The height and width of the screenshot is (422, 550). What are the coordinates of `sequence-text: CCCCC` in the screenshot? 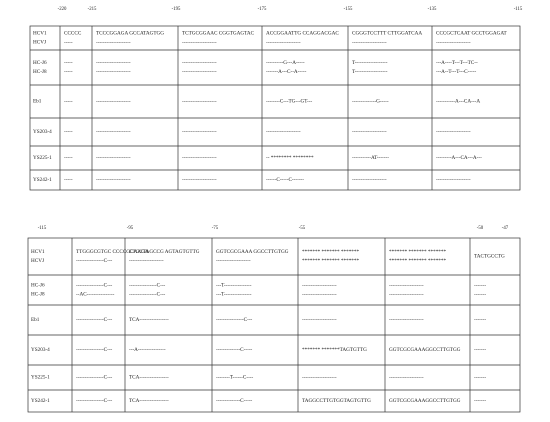 It's located at (73, 34).